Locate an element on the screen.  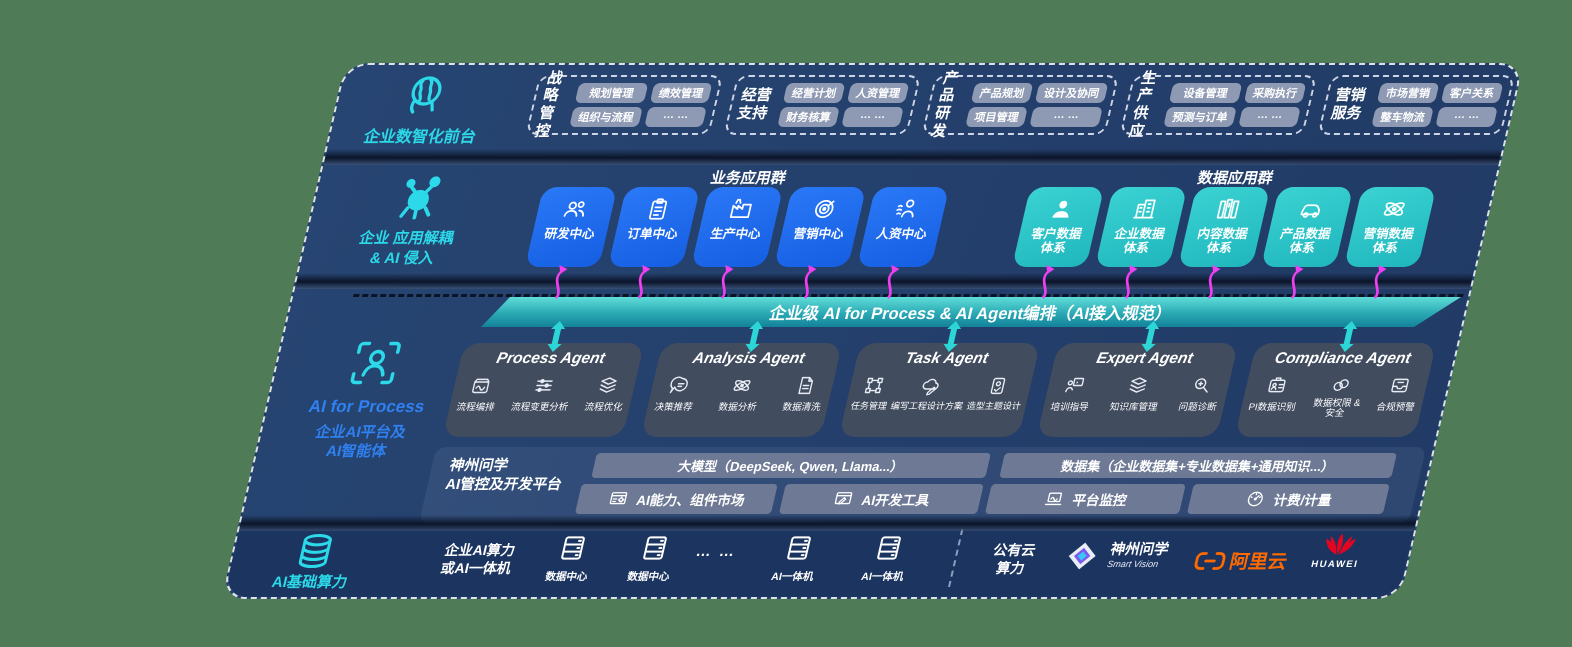
group-title: 战略管控 is located at coordinates (549, 104).